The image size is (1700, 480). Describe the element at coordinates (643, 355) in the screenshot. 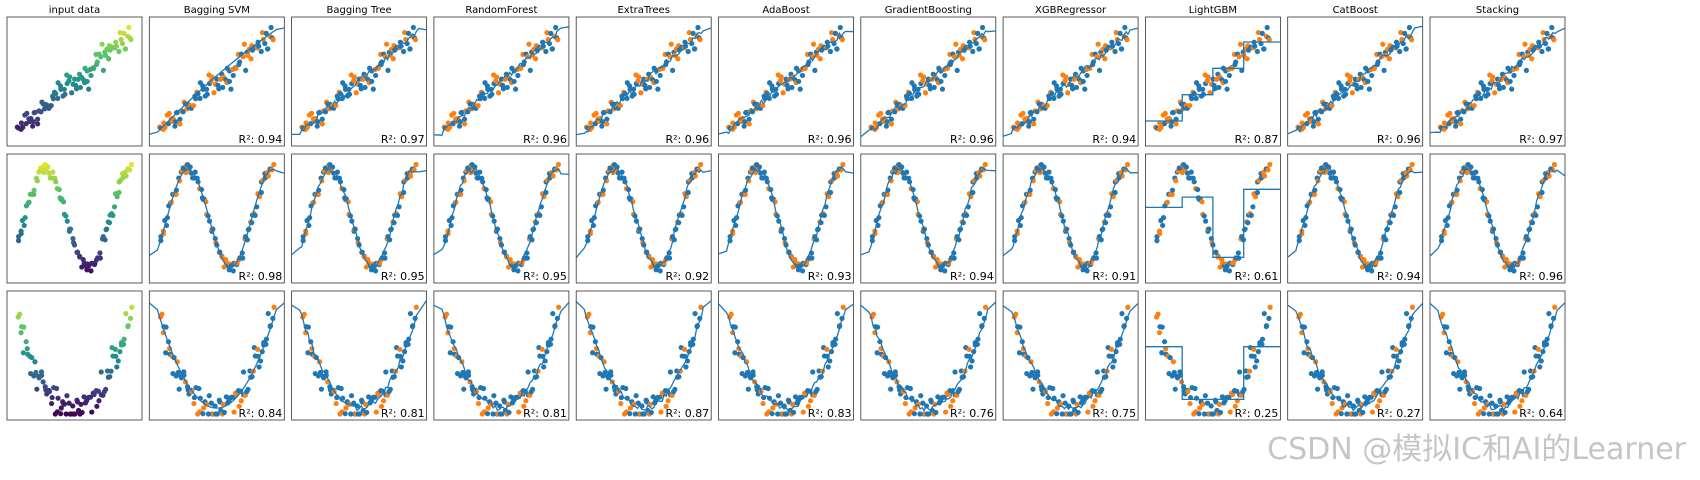

I see `subplot-panel: R²: 0.87` at that location.